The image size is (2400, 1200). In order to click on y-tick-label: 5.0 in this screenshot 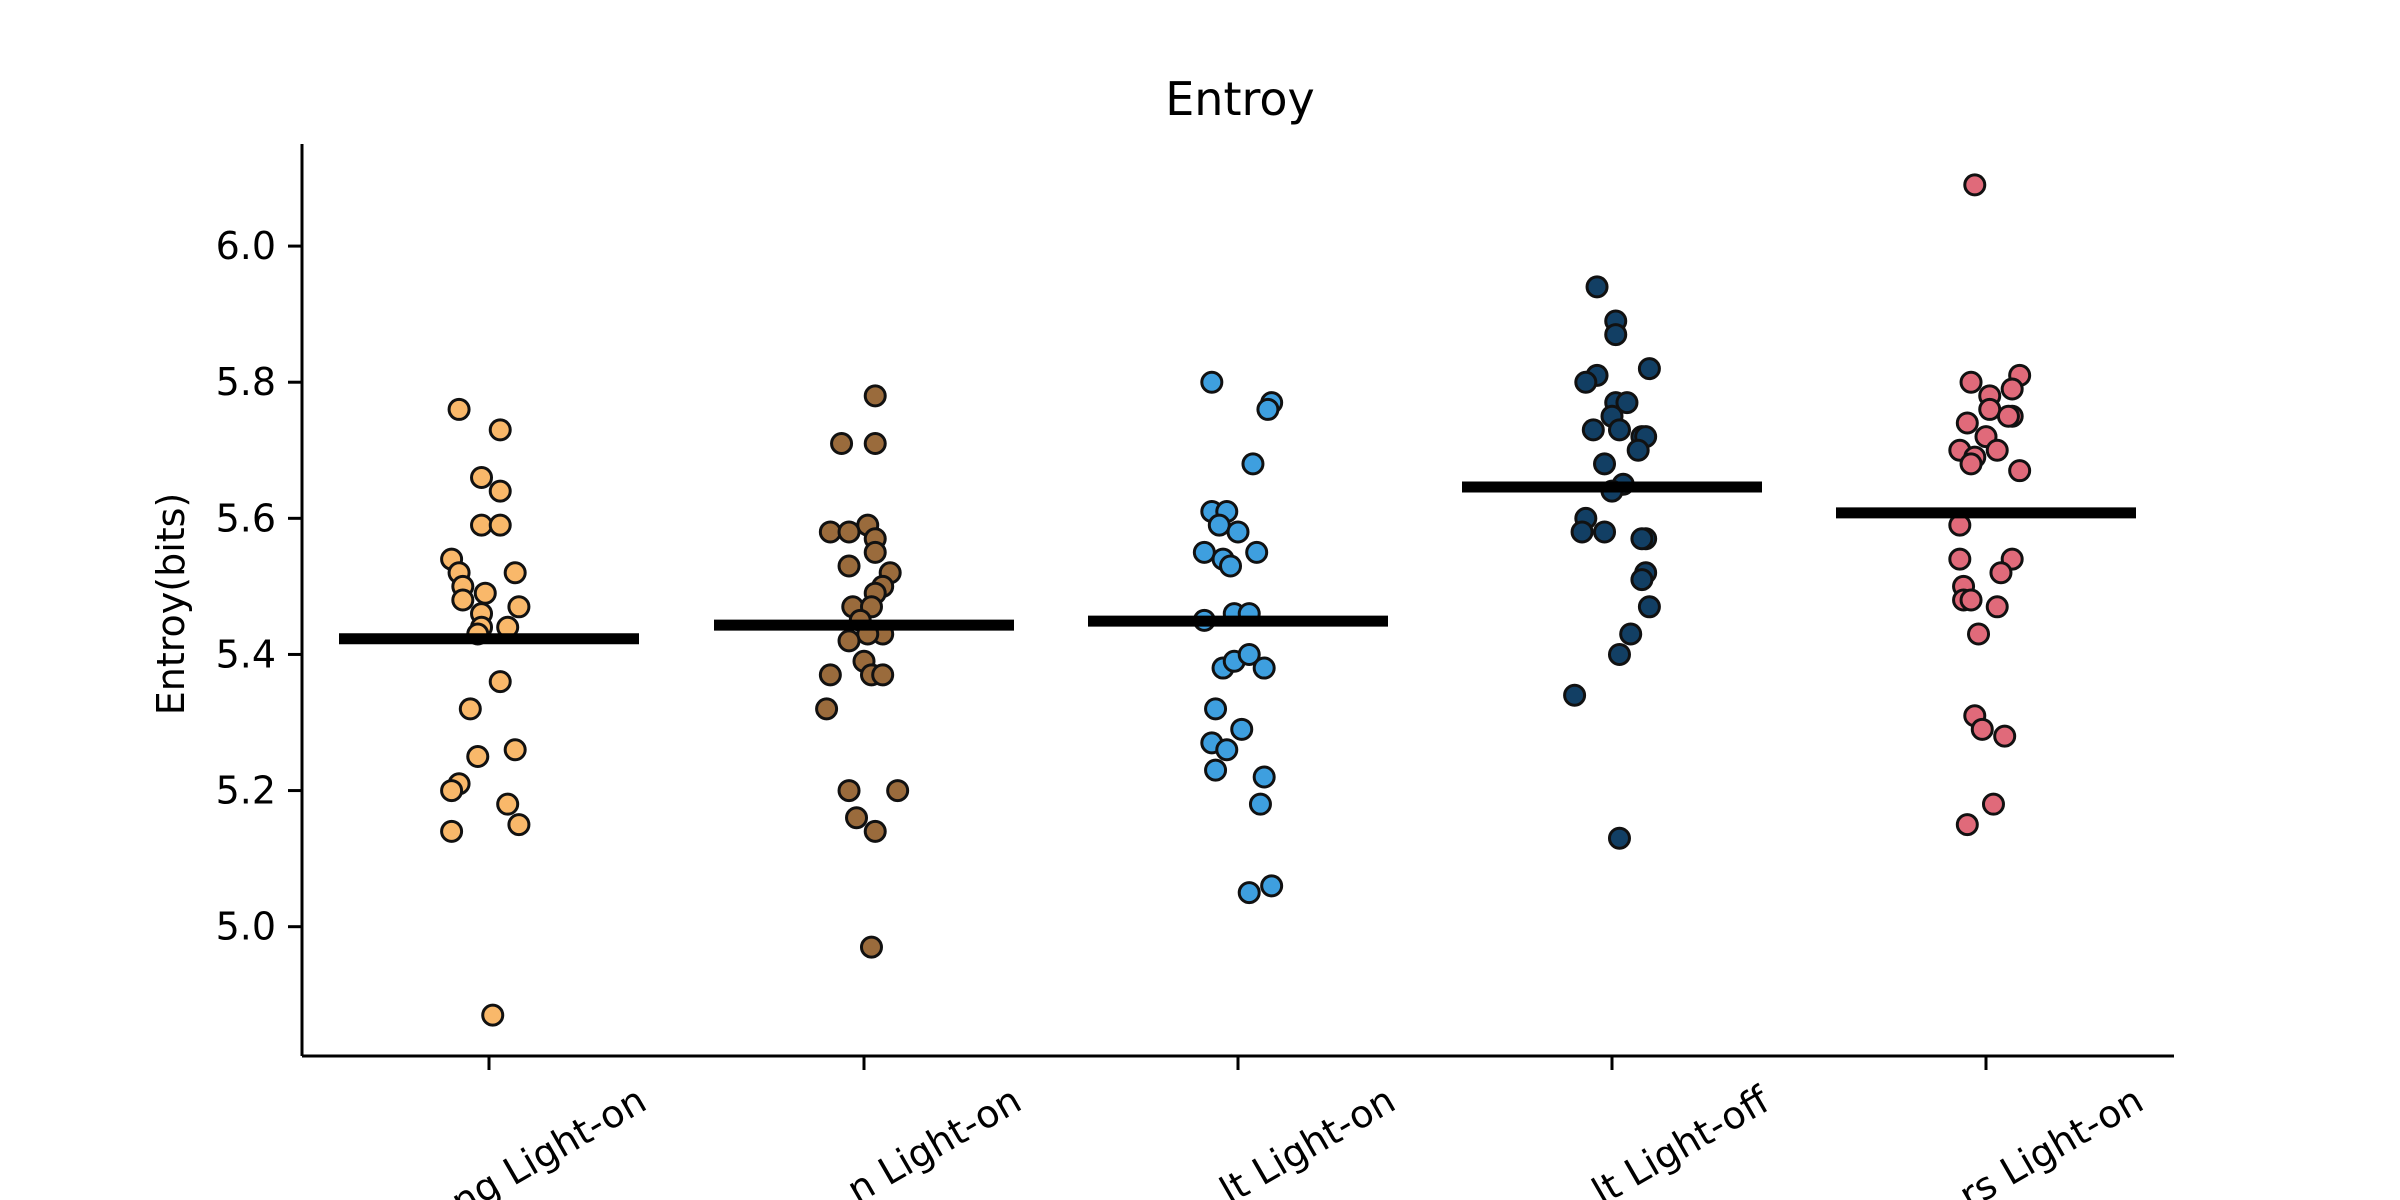, I will do `click(246, 927)`.